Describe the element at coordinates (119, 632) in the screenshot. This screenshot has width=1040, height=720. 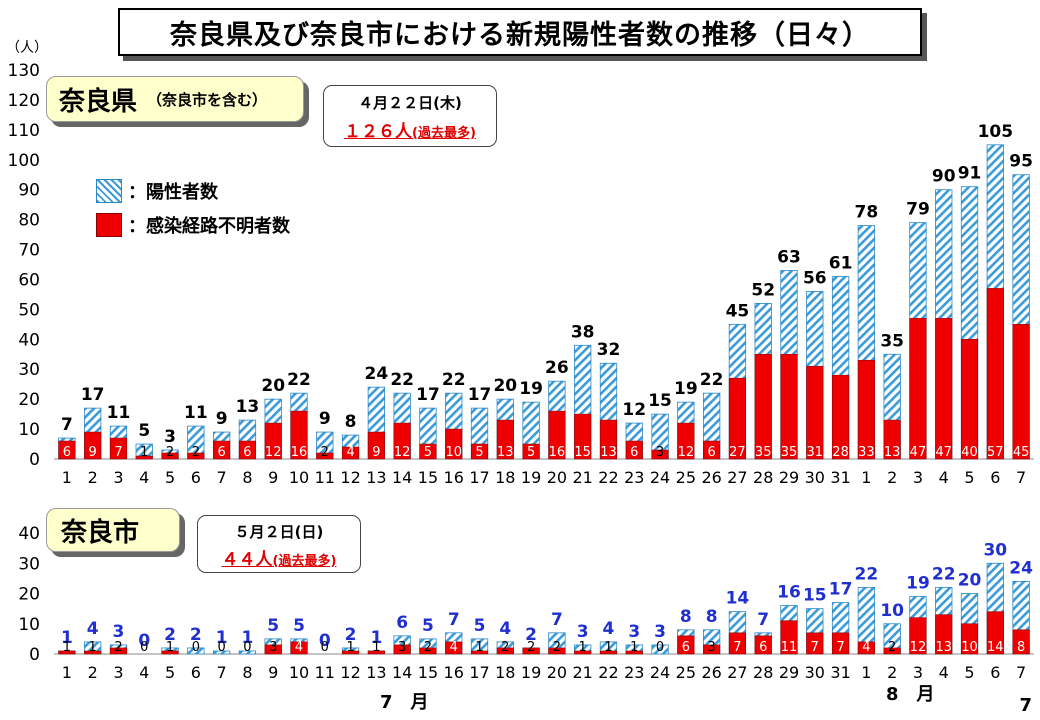
I see `data-label-positive: 3` at that location.